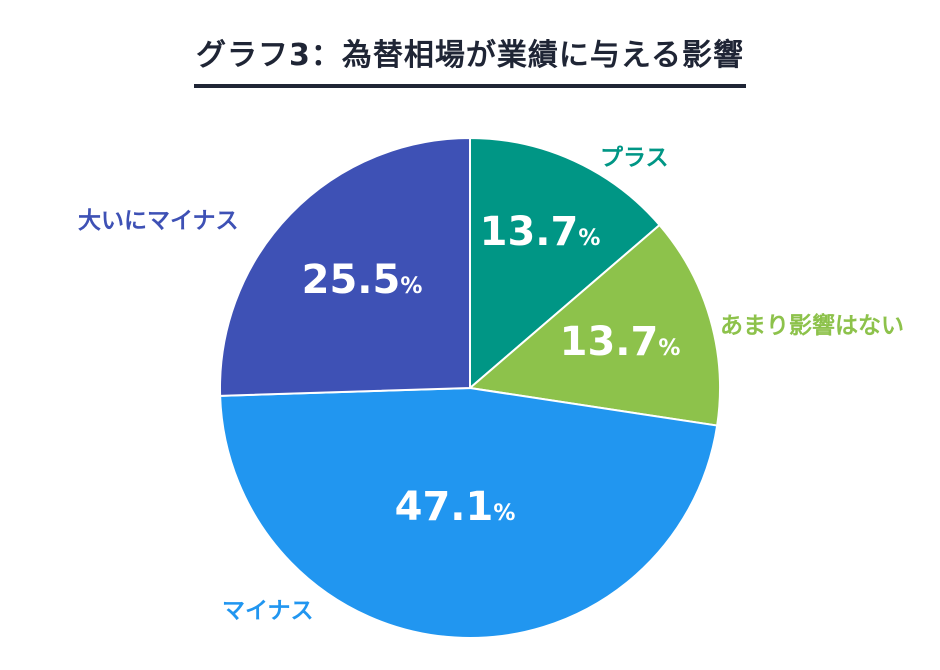 This screenshot has width=940, height=670. I want to click on data-label-minus: 47.1%, so click(455, 507).